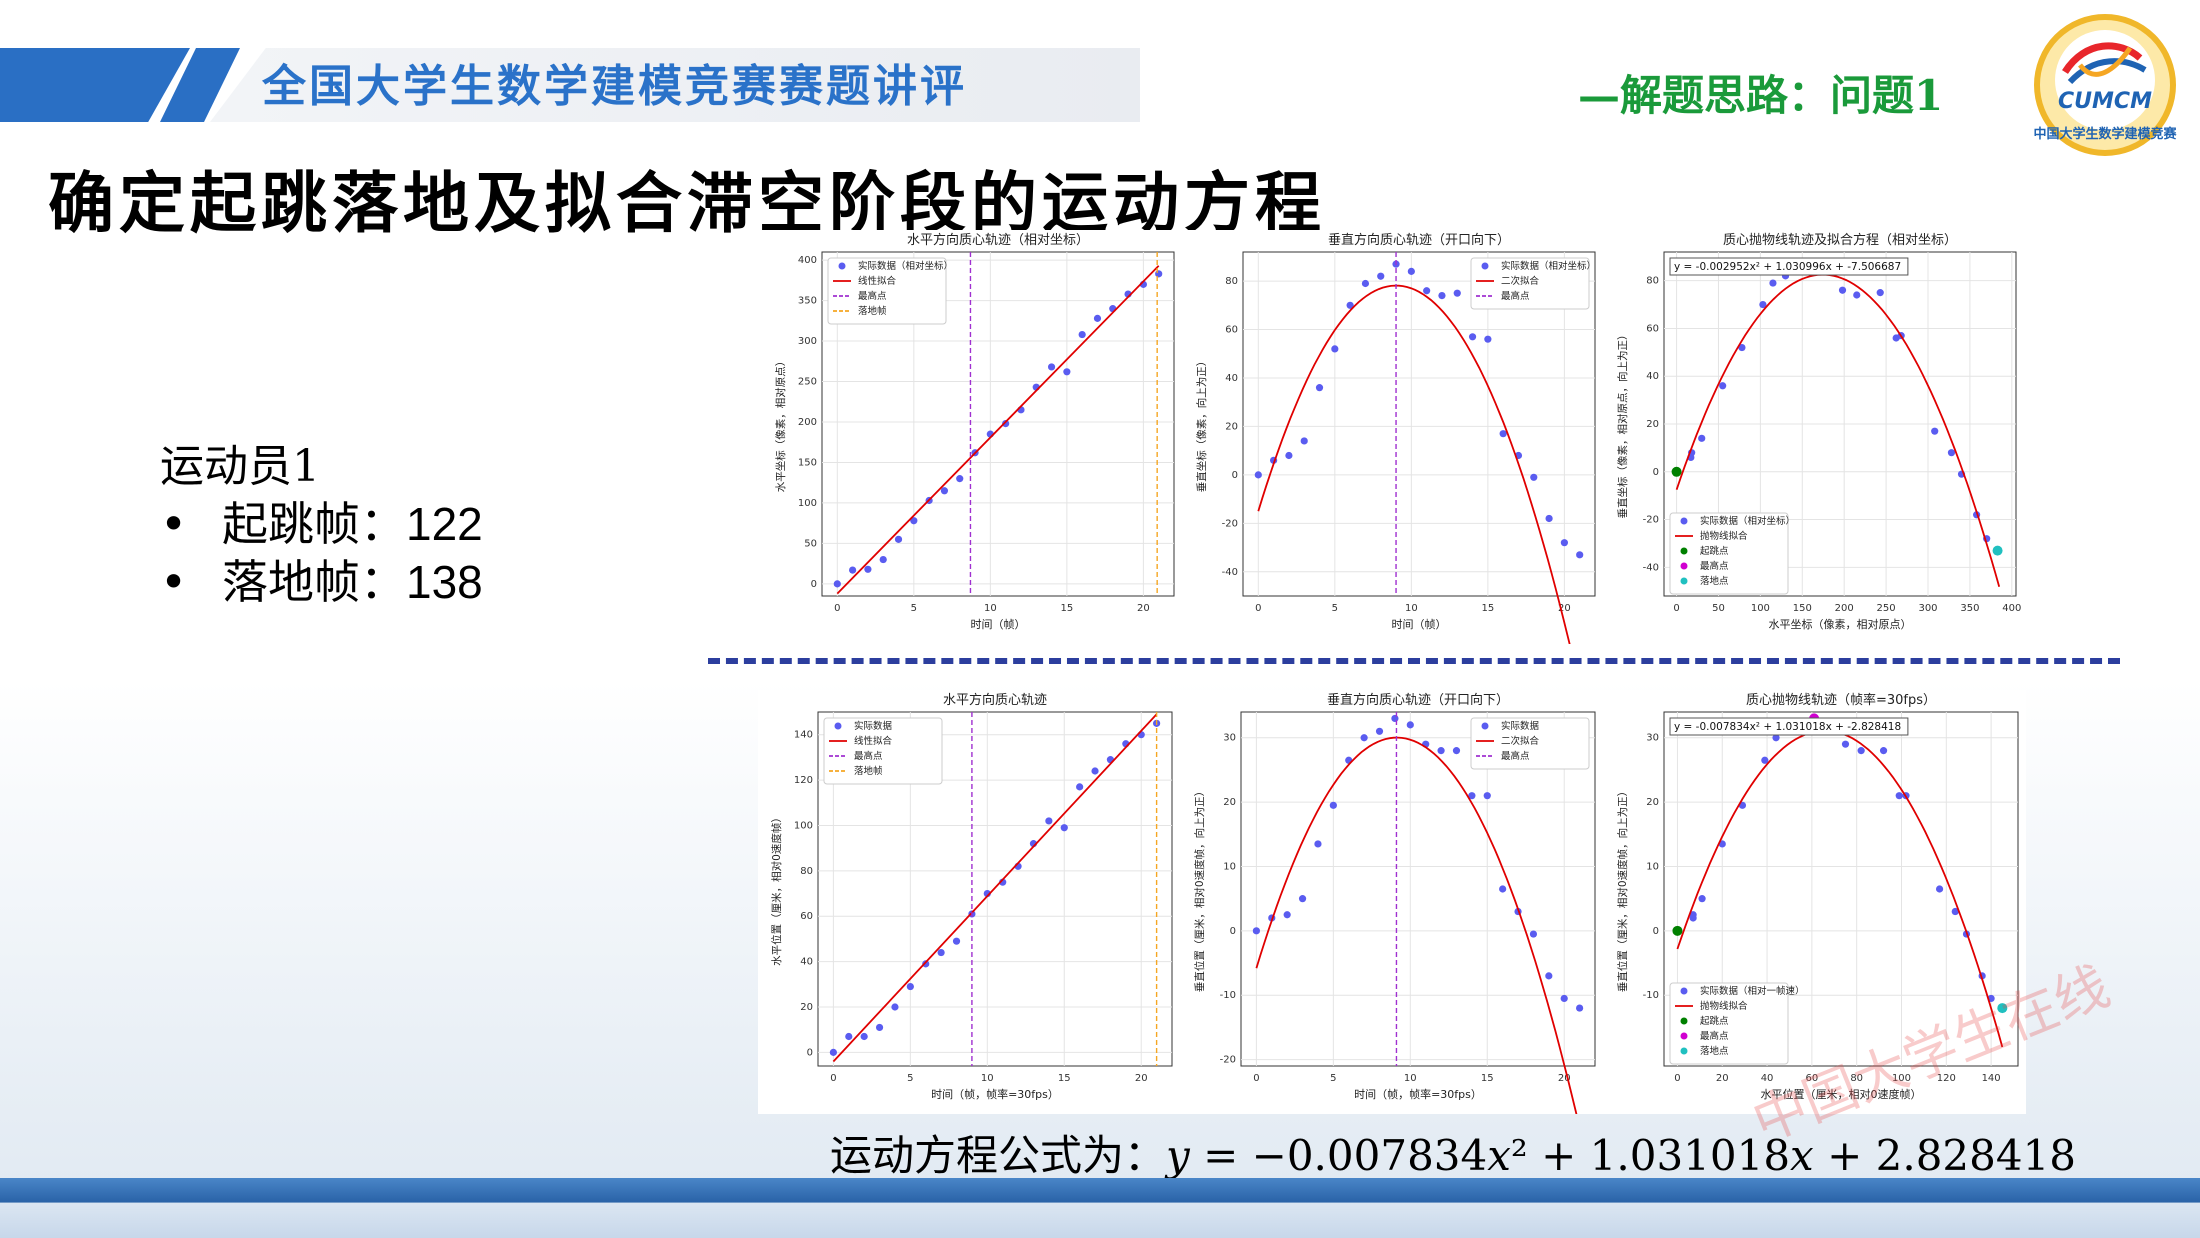  What do you see at coordinates (1418, 889) in the screenshot?
I see `plot-area` at bounding box center [1418, 889].